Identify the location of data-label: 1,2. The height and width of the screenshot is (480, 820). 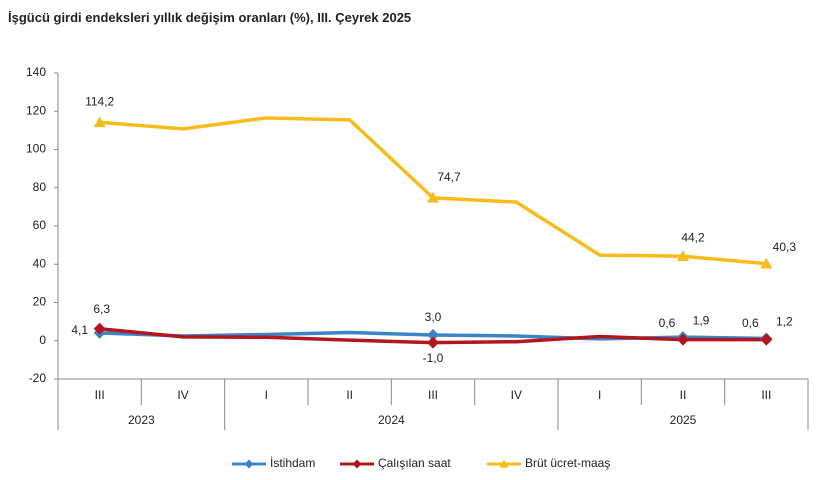
(784, 322).